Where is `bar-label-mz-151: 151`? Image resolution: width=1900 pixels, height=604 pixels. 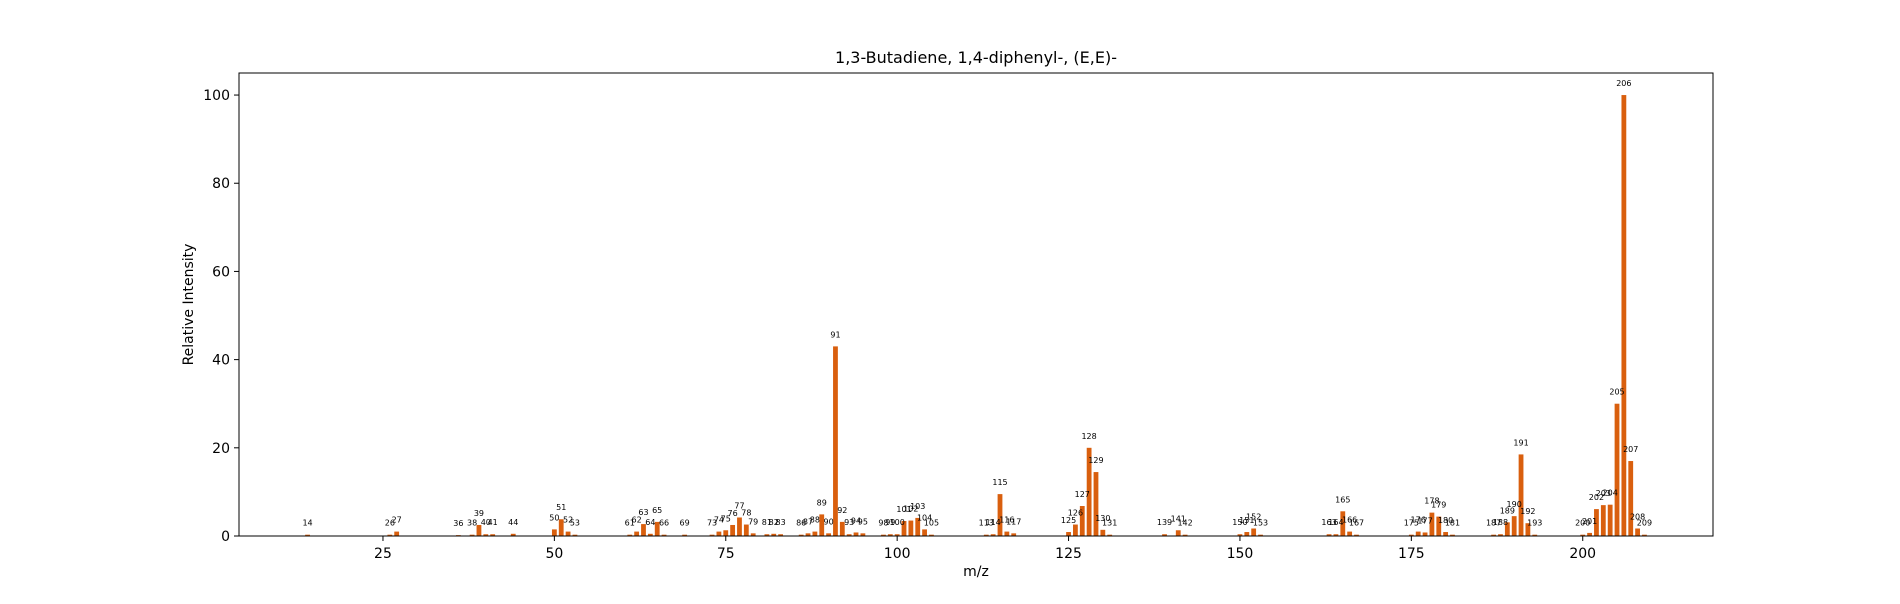
bar-label-mz-151: 151 is located at coordinates (1246, 520).